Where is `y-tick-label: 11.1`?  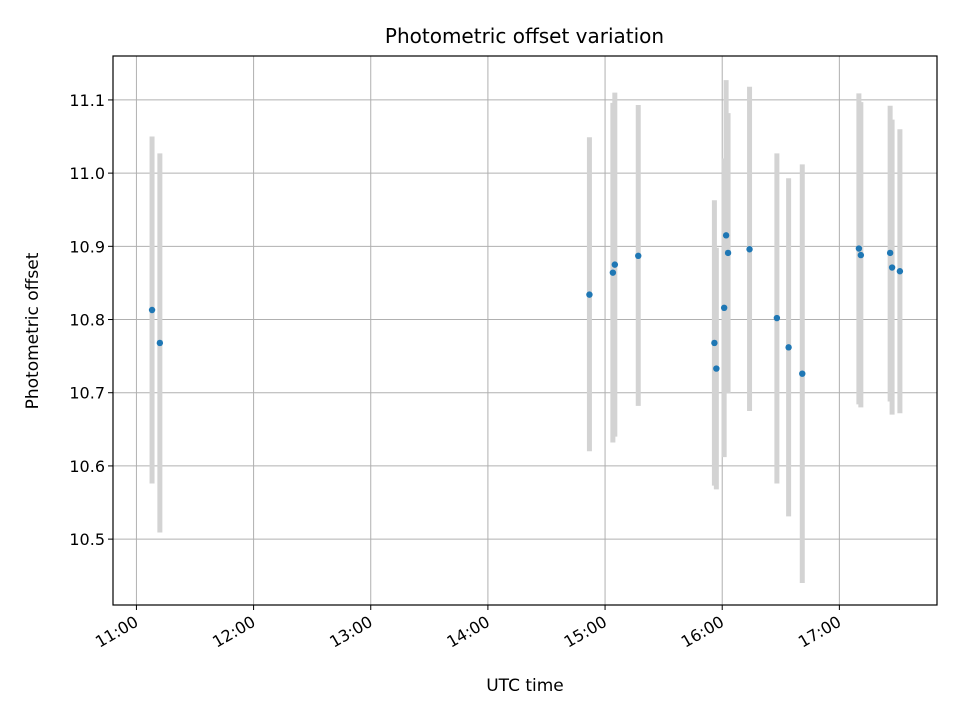 y-tick-label: 11.1 is located at coordinates (87, 100).